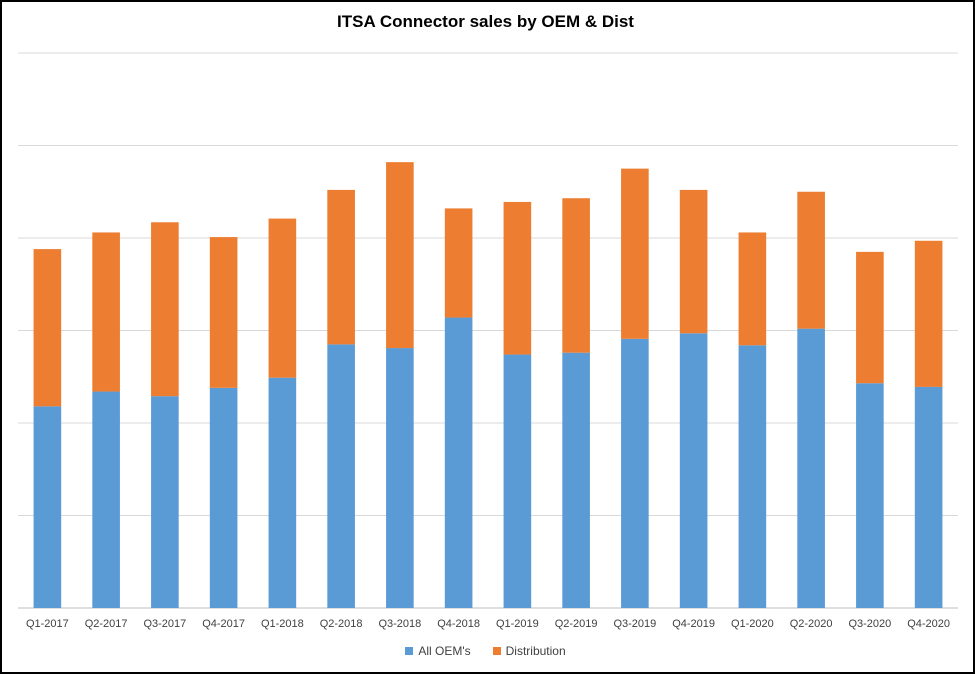  What do you see at coordinates (47, 328) in the screenshot?
I see `bar-distribution-Q1-2017` at bounding box center [47, 328].